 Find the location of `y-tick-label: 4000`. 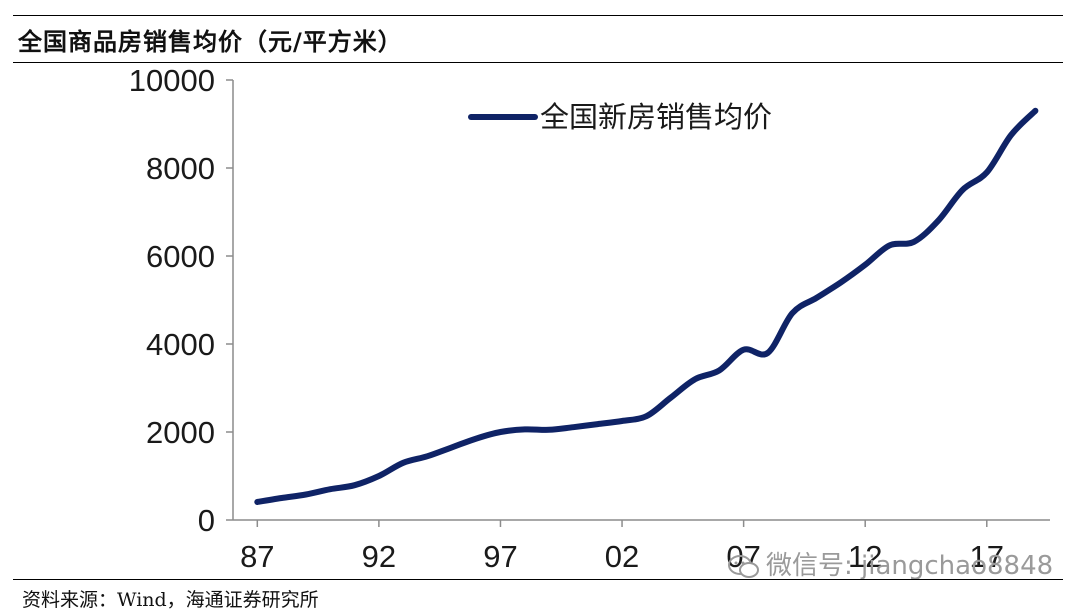

y-tick-label: 4000 is located at coordinates (180, 344).